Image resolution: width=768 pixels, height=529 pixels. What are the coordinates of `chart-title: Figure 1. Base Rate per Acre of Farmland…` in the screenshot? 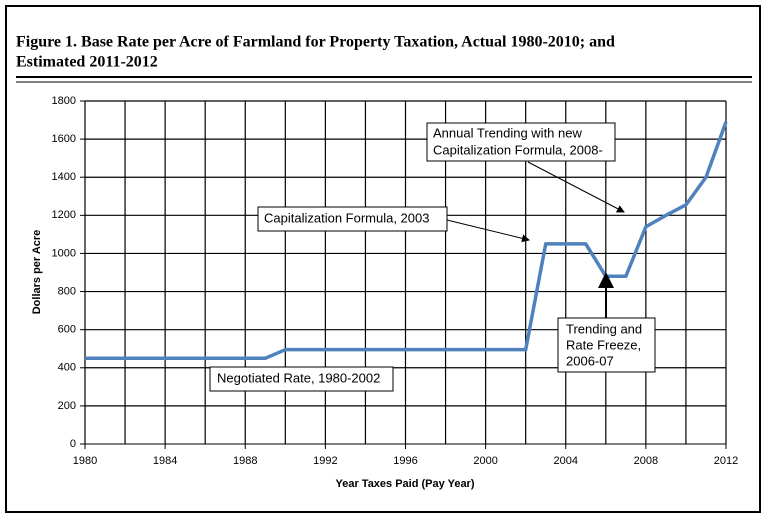 It's located at (315, 42).